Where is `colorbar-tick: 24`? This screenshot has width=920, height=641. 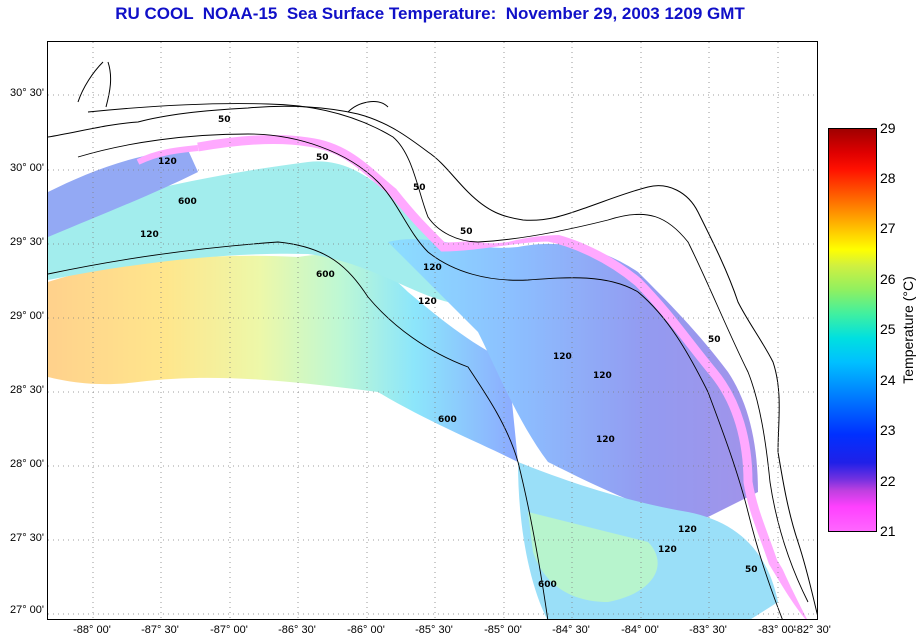
colorbar-tick: 24 is located at coordinates (888, 380).